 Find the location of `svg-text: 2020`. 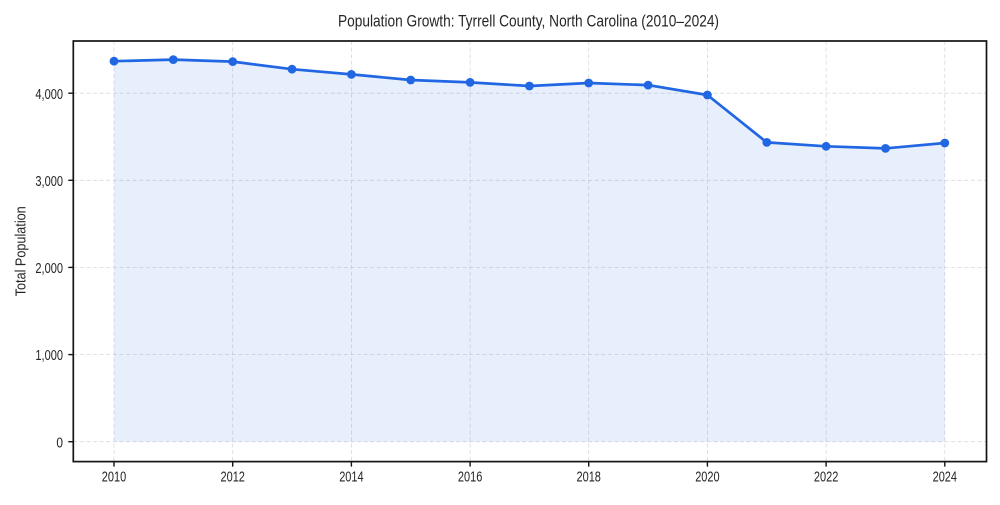

svg-text: 2020 is located at coordinates (707, 477).